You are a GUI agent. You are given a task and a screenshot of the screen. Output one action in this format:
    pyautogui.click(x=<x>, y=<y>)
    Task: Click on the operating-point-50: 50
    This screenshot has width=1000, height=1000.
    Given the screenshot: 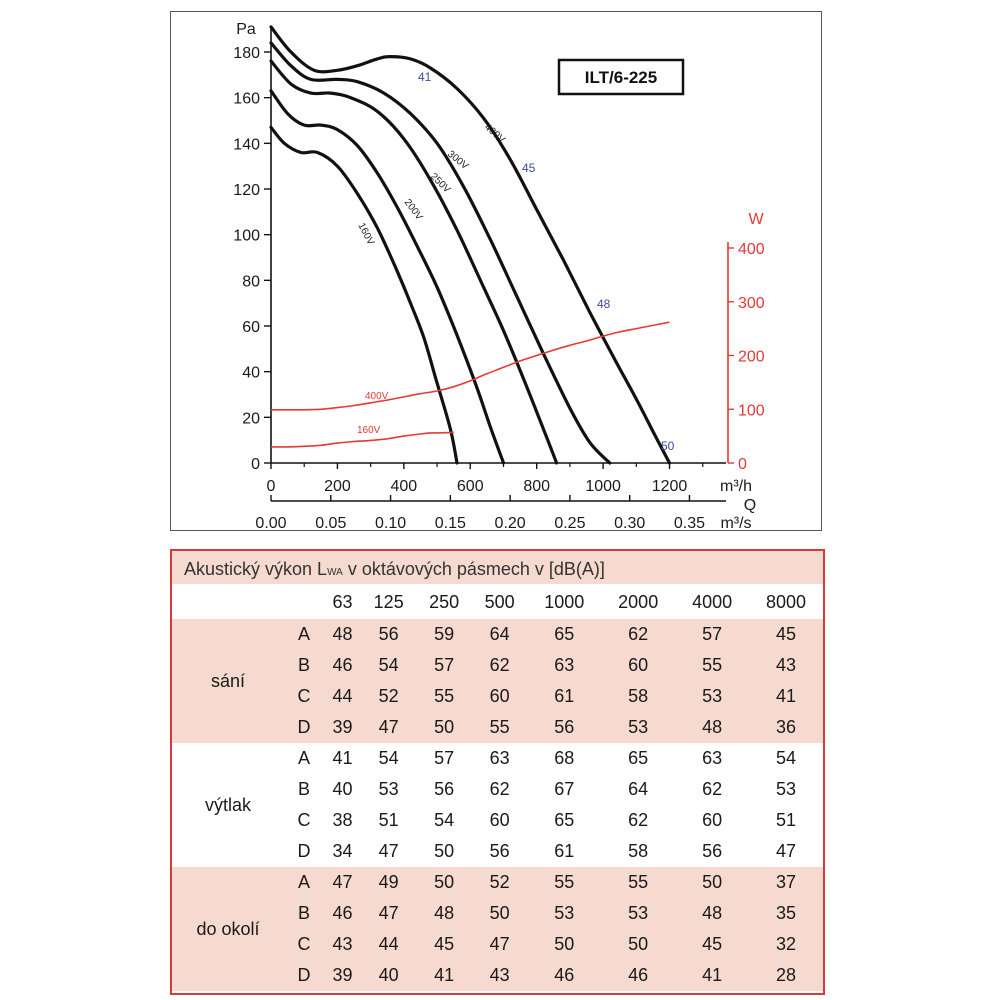 What is the action you would take?
    pyautogui.click(x=668, y=446)
    